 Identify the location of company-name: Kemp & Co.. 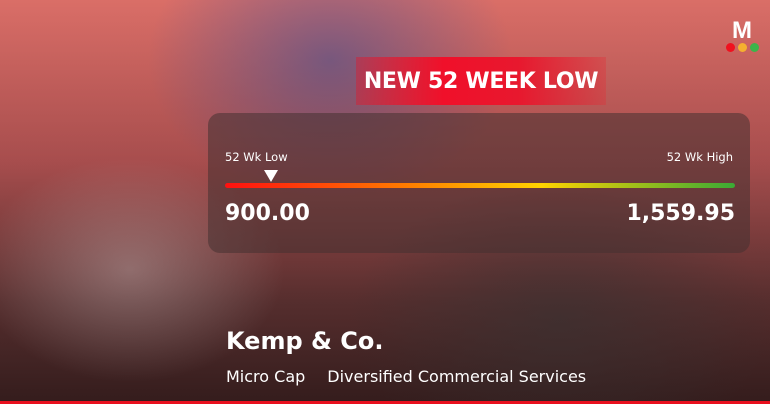
(305, 341).